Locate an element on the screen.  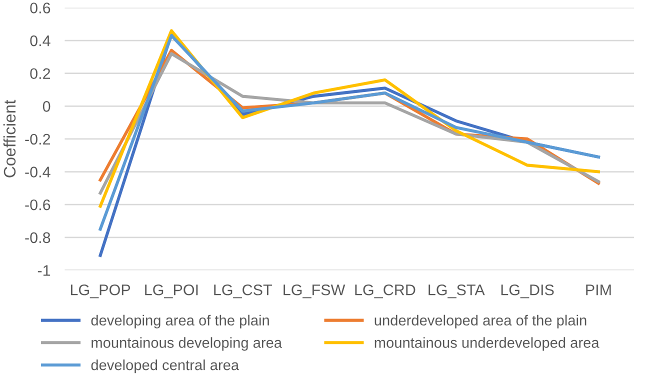
x-tick-label: LG_CRD is located at coordinates (385, 291).